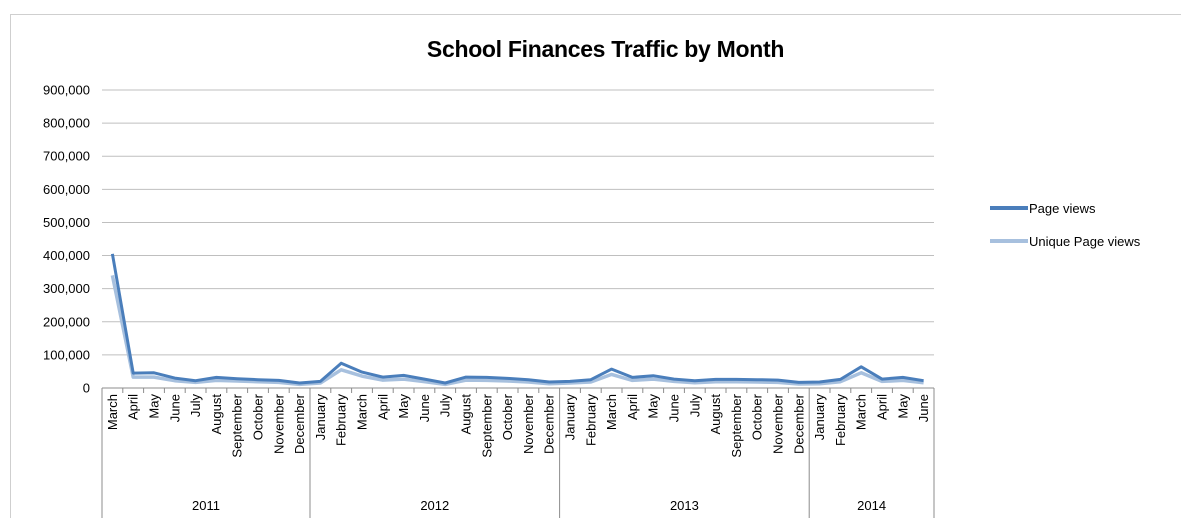 The image size is (1181, 518). I want to click on y-tick-label: 700,000, so click(66, 156).